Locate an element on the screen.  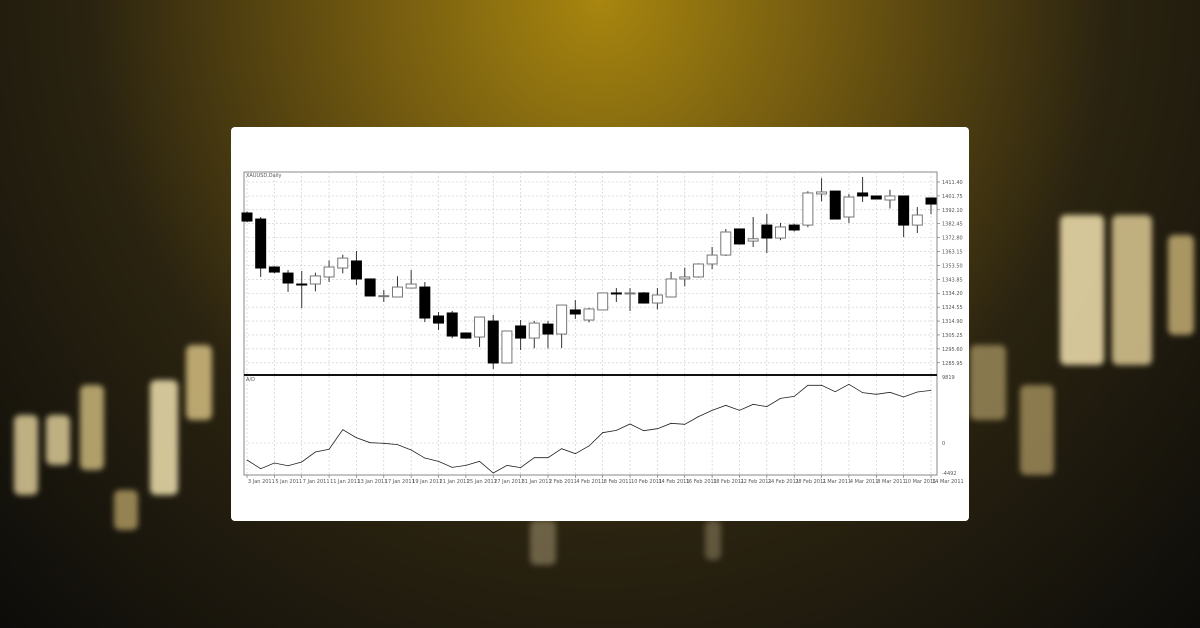
x-tick-label: 21 Jan 2011 is located at coordinates (455, 482).